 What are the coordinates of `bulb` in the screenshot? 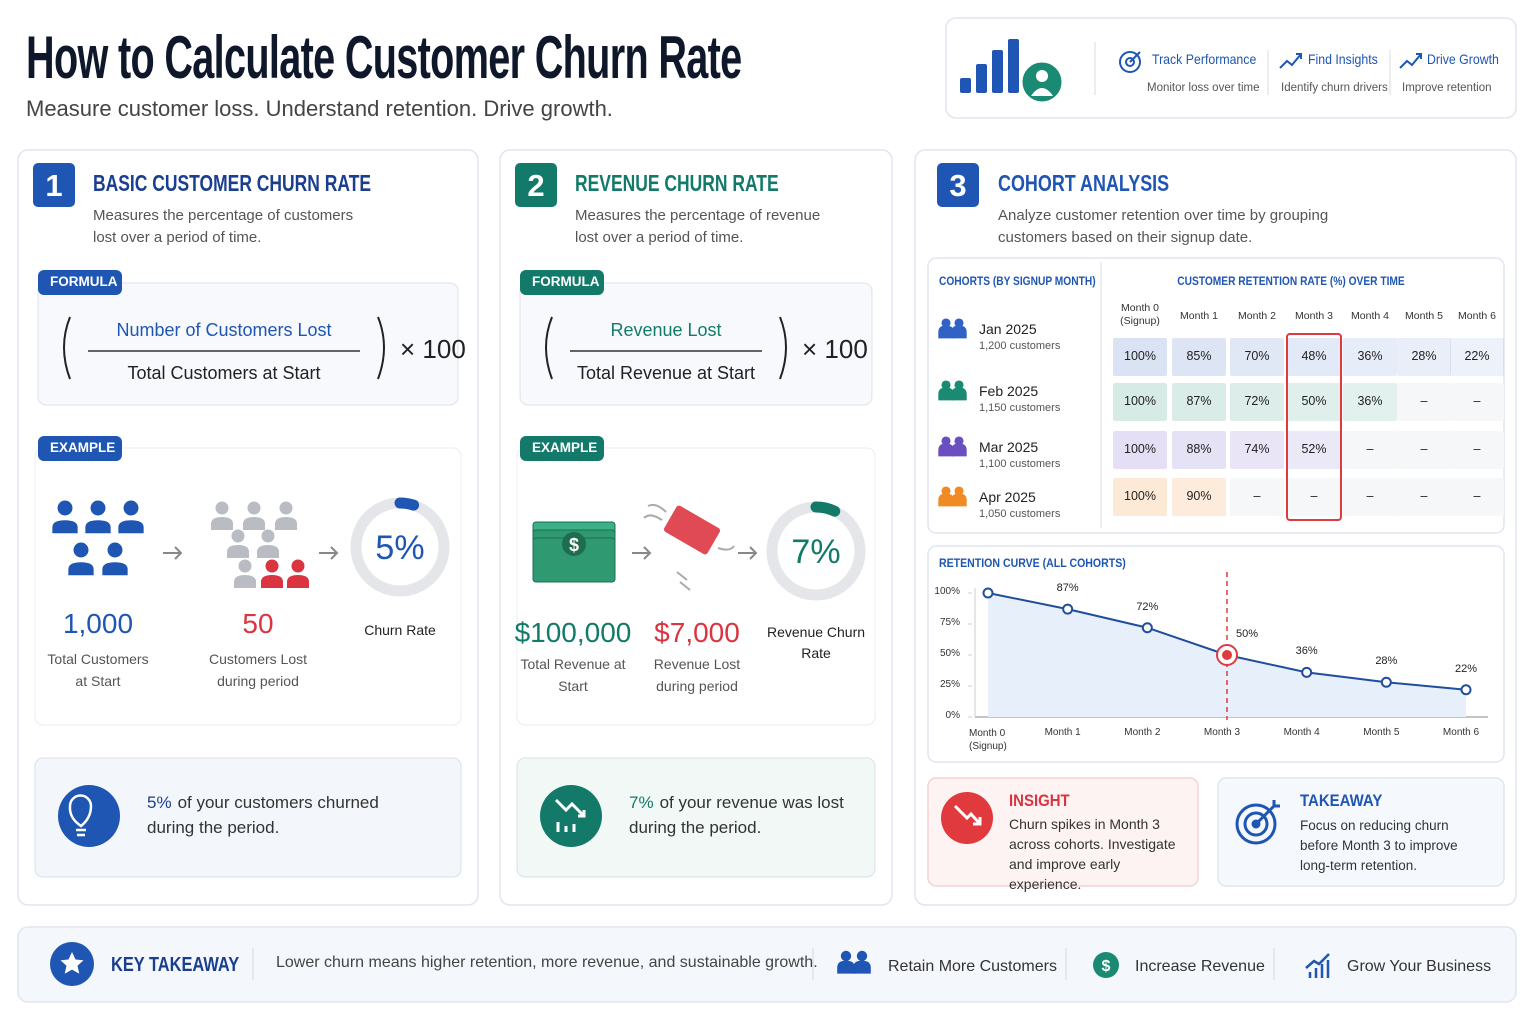 It's located at (80, 815).